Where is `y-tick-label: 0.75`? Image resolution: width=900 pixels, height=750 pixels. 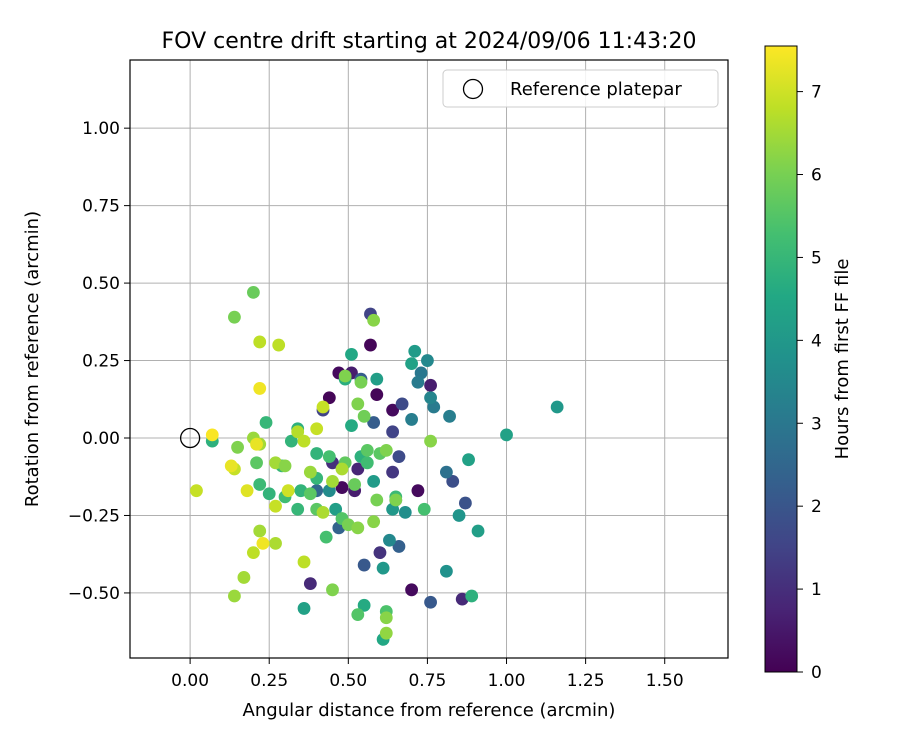
y-tick-label: 0.75 is located at coordinates (101, 207).